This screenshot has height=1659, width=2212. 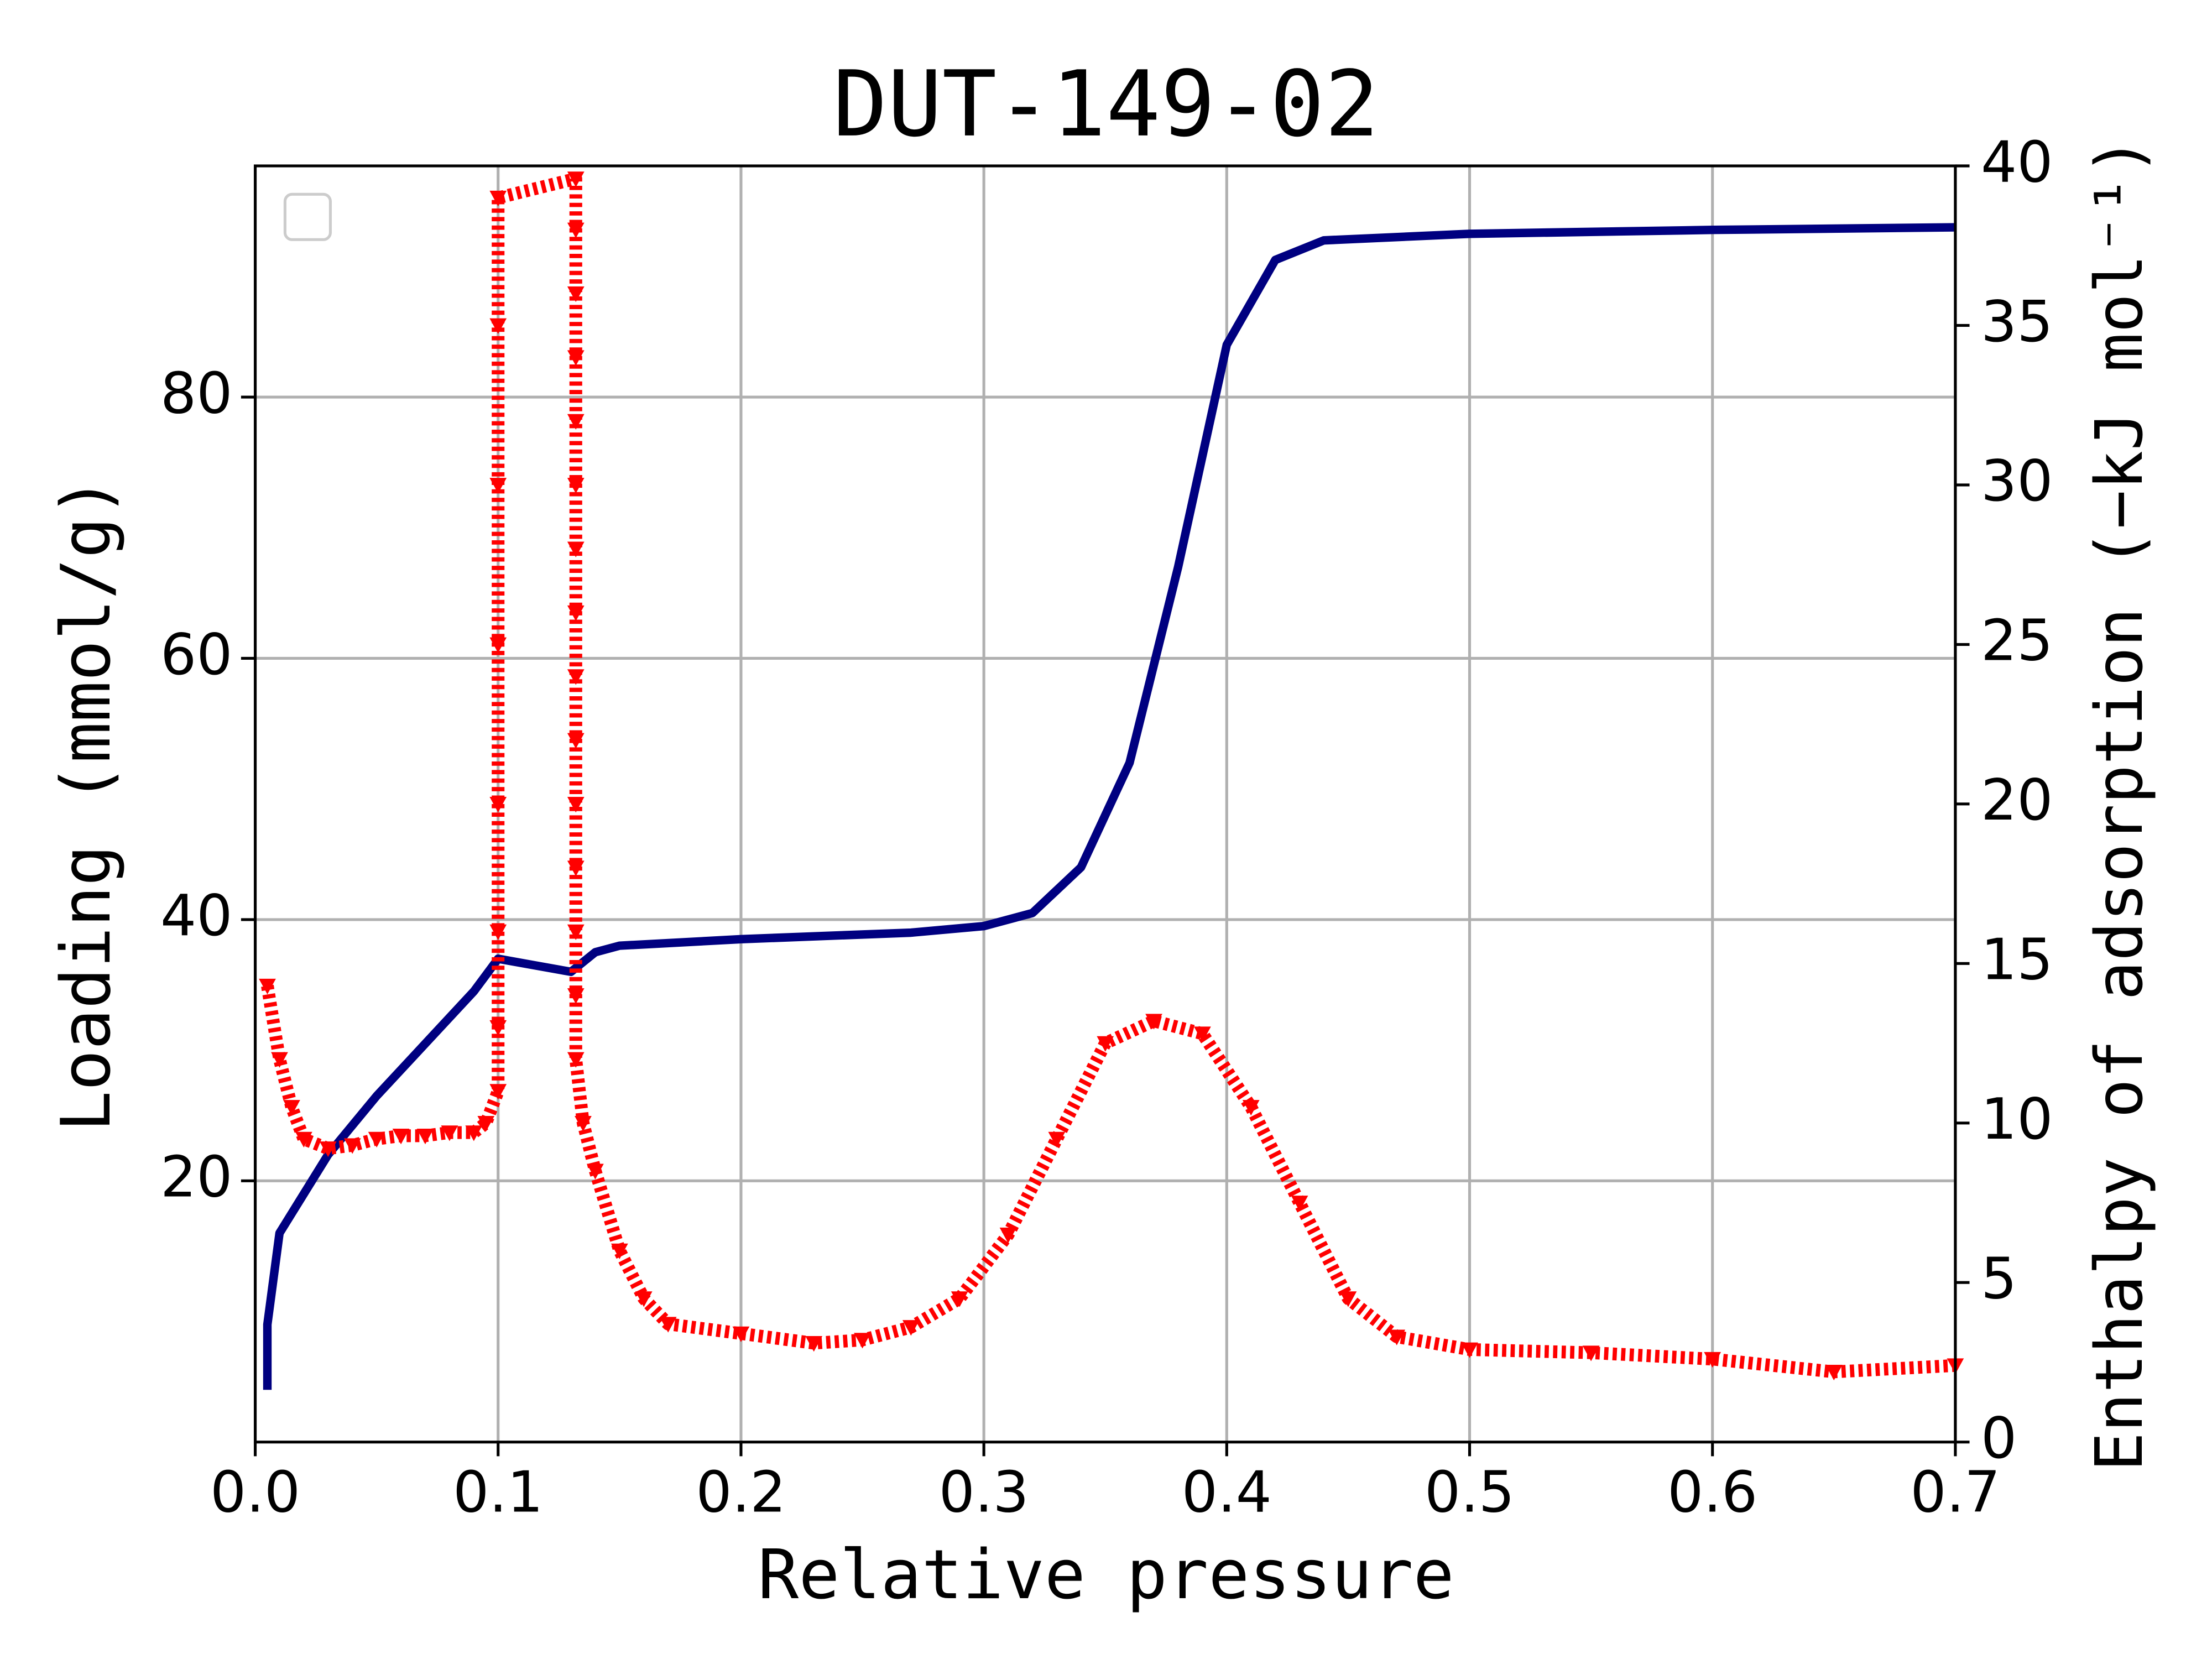 What do you see at coordinates (2017, 322) in the screenshot?
I see `y2-tick-label: 35` at bounding box center [2017, 322].